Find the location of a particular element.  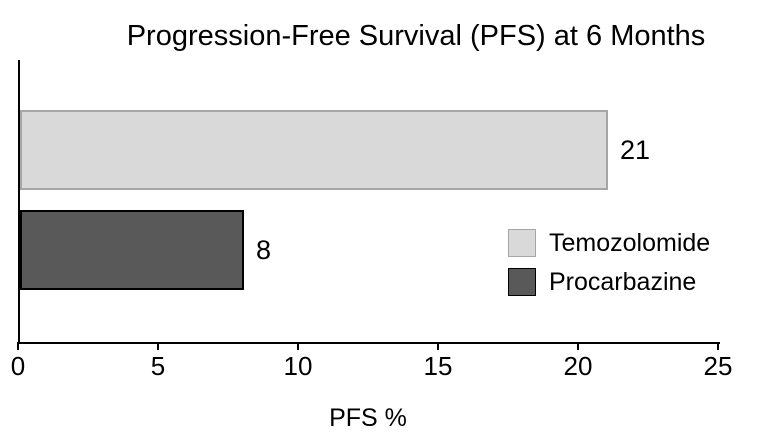

x-tick-label: 25 is located at coordinates (718, 366).